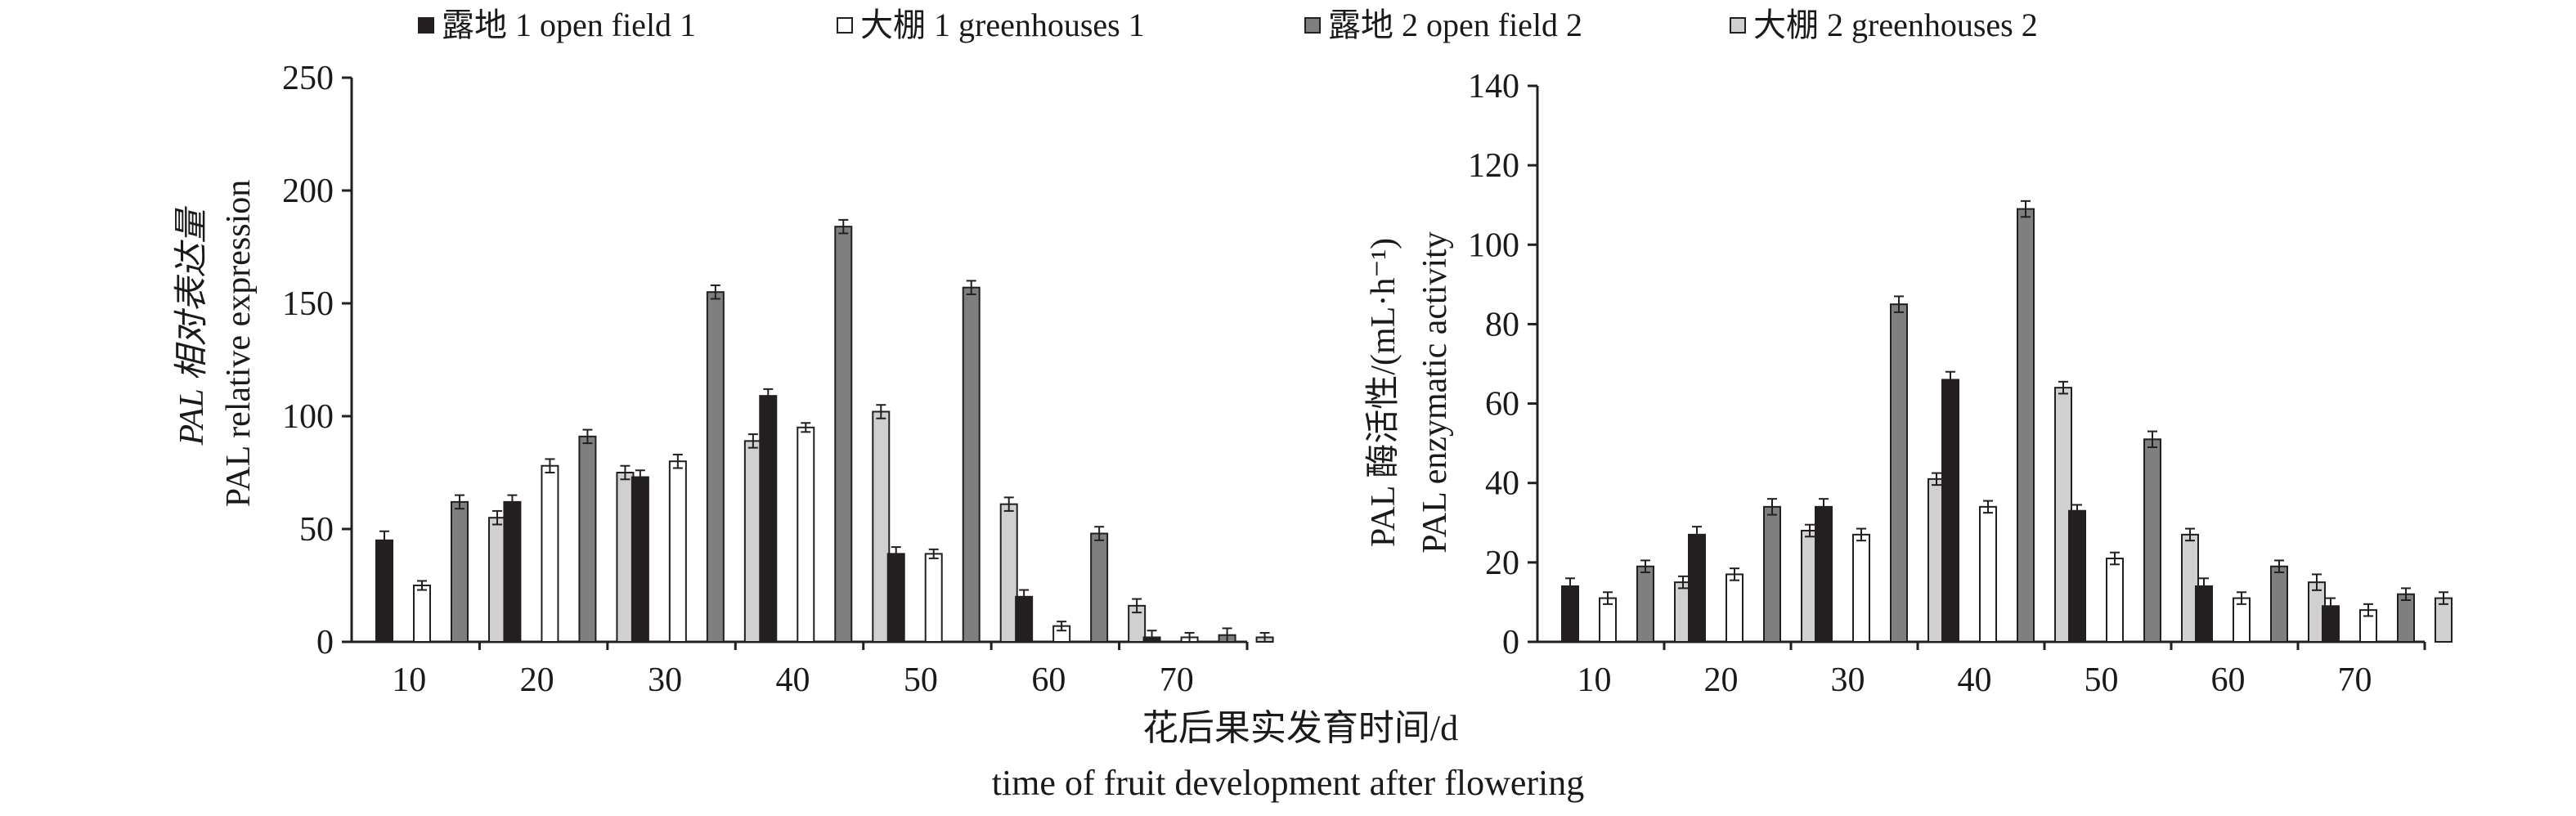  Describe the element at coordinates (1502, 405) in the screenshot. I see `y-tick-label: 60` at that location.